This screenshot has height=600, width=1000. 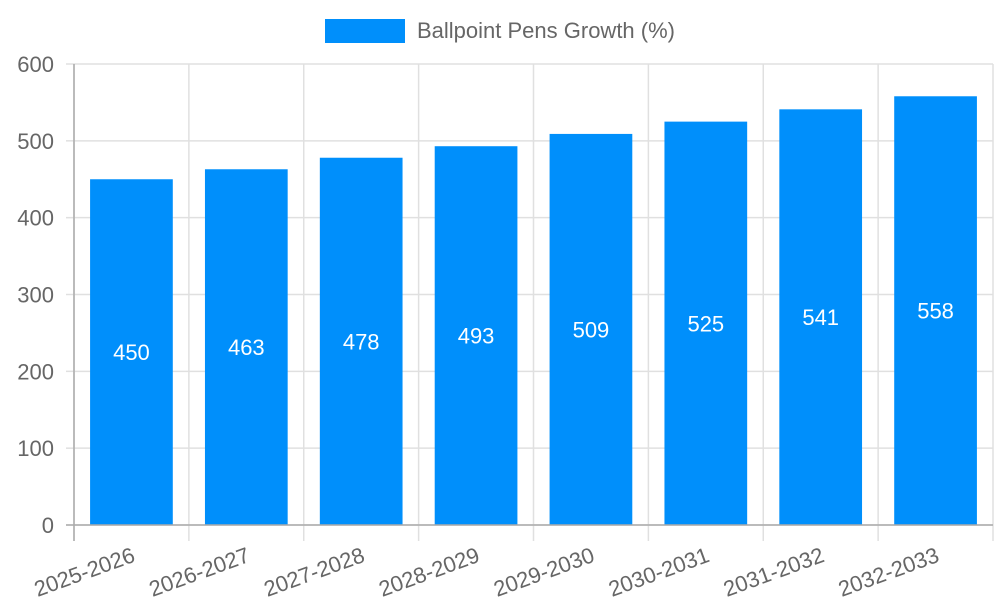 What do you see at coordinates (658, 571) in the screenshot?
I see `x-tick-label: 2030-2031` at bounding box center [658, 571].